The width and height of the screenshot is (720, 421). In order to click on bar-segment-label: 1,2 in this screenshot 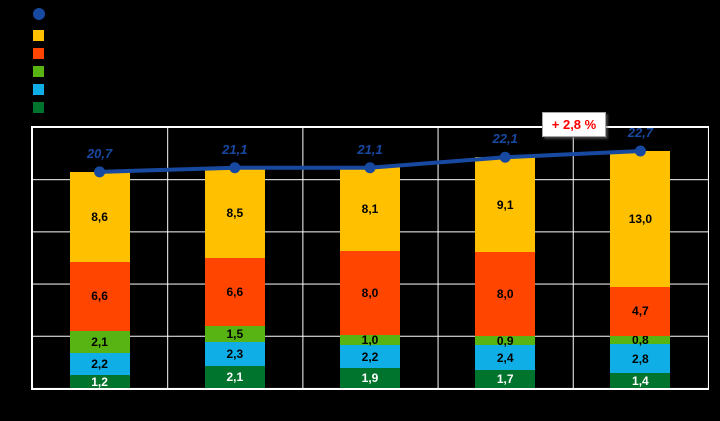, I will do `click(99, 381)`.